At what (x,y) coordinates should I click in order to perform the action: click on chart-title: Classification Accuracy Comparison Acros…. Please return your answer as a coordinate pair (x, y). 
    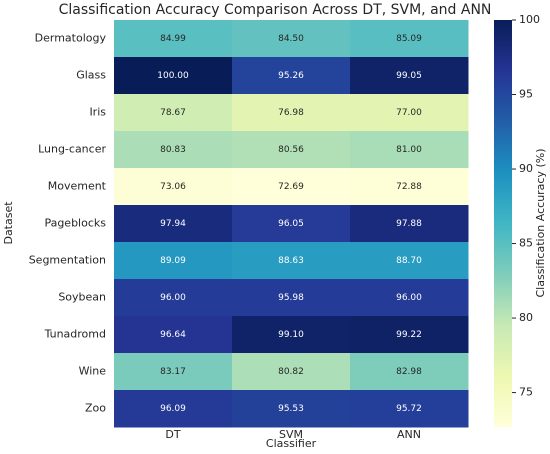
    Looking at the image, I should click on (275, 10).